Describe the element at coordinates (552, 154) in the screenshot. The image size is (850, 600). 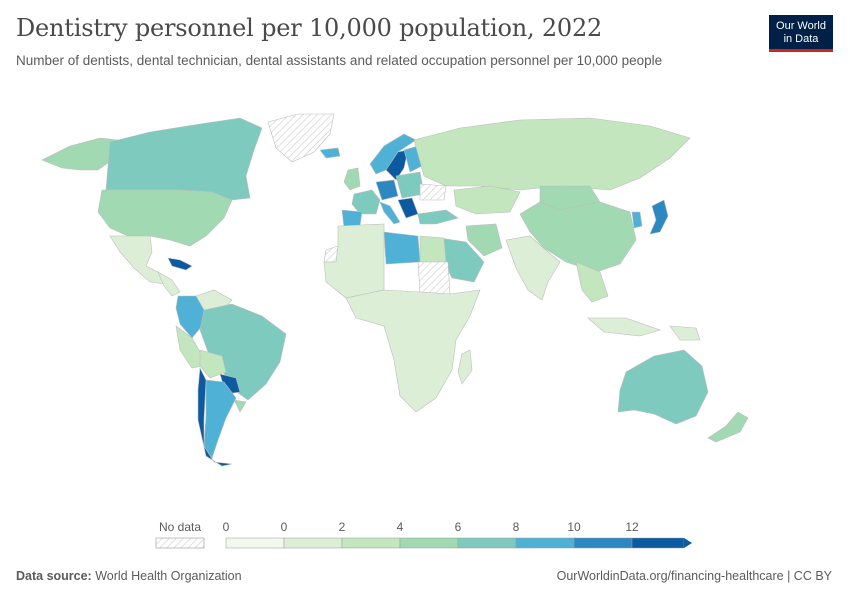
I see `region-russia` at that location.